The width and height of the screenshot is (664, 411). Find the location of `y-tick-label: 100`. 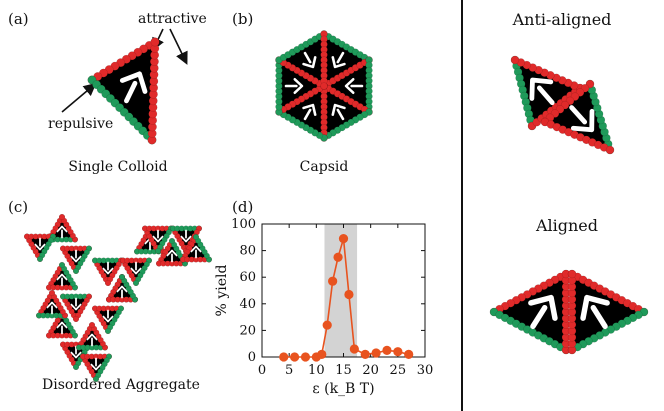

y-tick-label: 100 is located at coordinates (243, 224).